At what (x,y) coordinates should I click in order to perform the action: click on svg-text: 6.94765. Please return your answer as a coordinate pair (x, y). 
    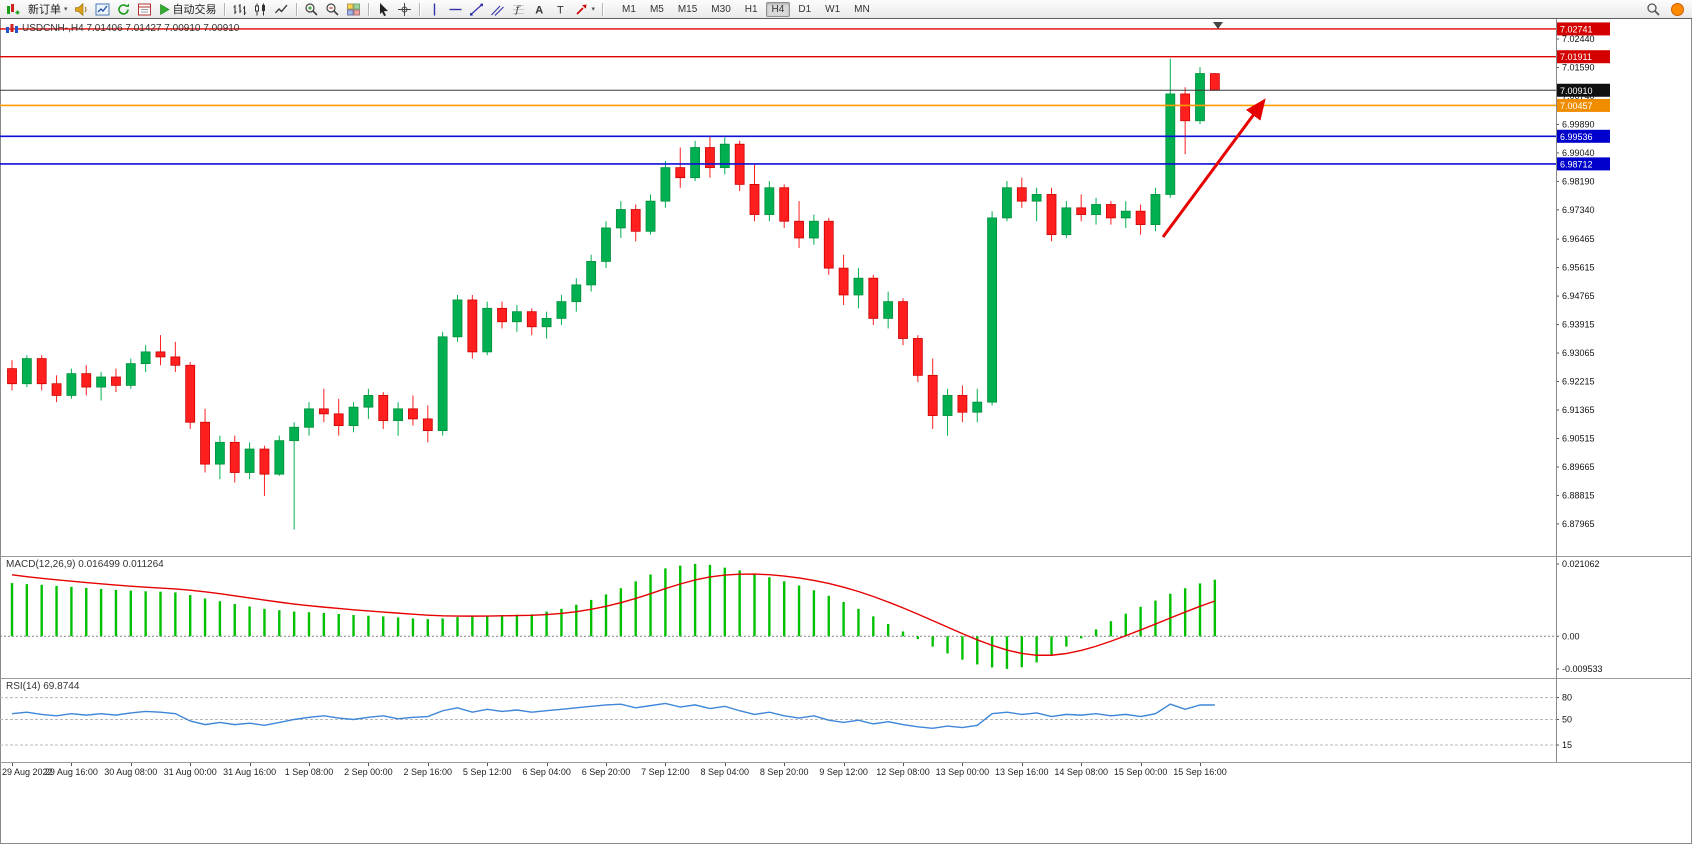
    Looking at the image, I should click on (1578, 296).